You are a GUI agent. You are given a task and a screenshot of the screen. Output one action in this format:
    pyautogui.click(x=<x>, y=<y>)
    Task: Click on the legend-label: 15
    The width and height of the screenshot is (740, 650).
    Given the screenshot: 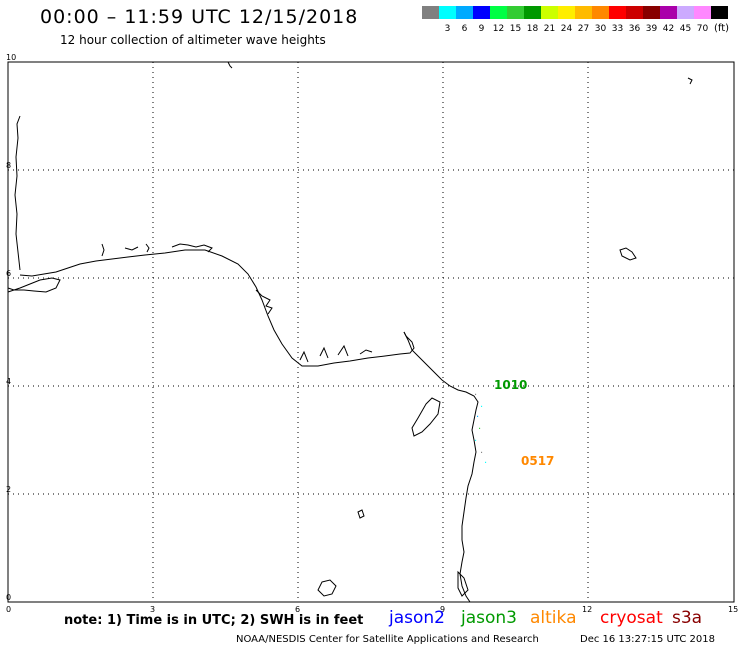 What is the action you would take?
    pyautogui.click(x=515, y=29)
    